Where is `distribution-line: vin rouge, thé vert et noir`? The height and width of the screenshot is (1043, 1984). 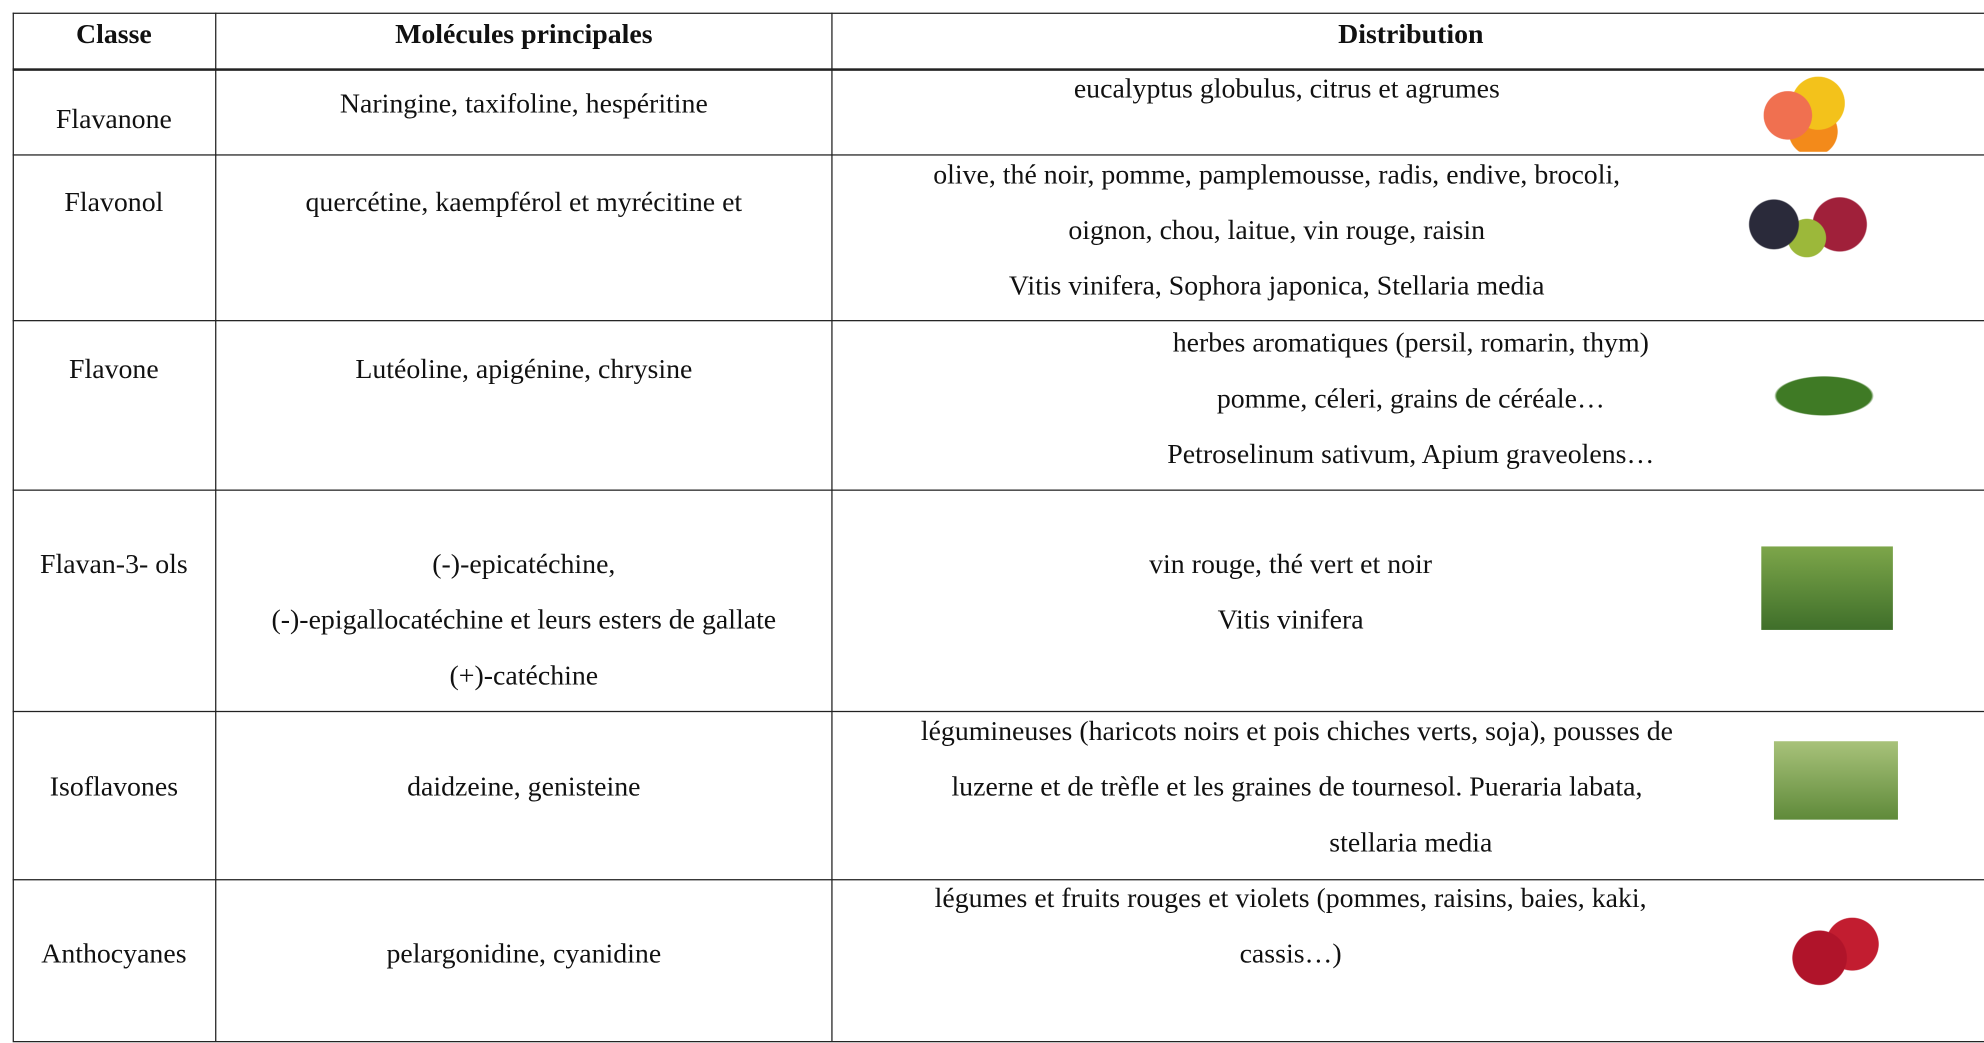
distribution-line: vin rouge, thé vert et noir is located at coordinates (1291, 563).